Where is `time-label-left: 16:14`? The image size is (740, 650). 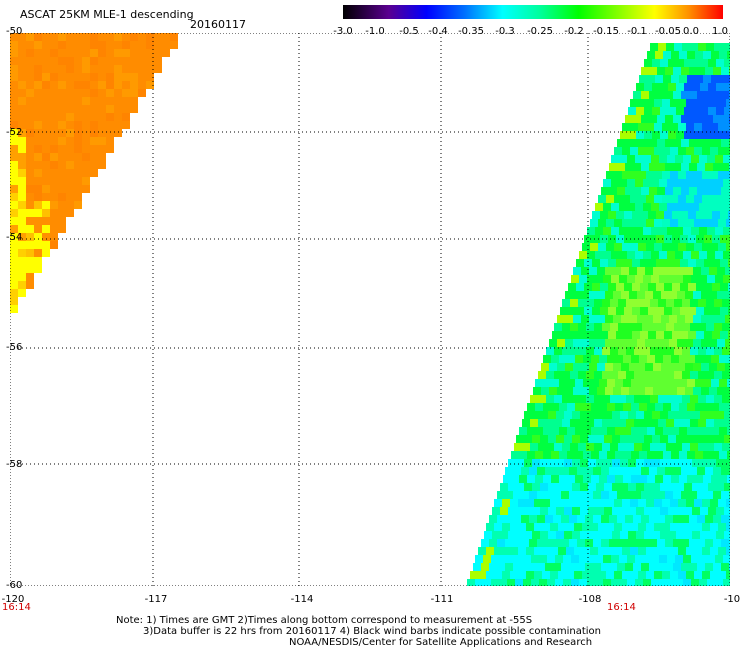 time-label-left: 16:14 is located at coordinates (16, 607).